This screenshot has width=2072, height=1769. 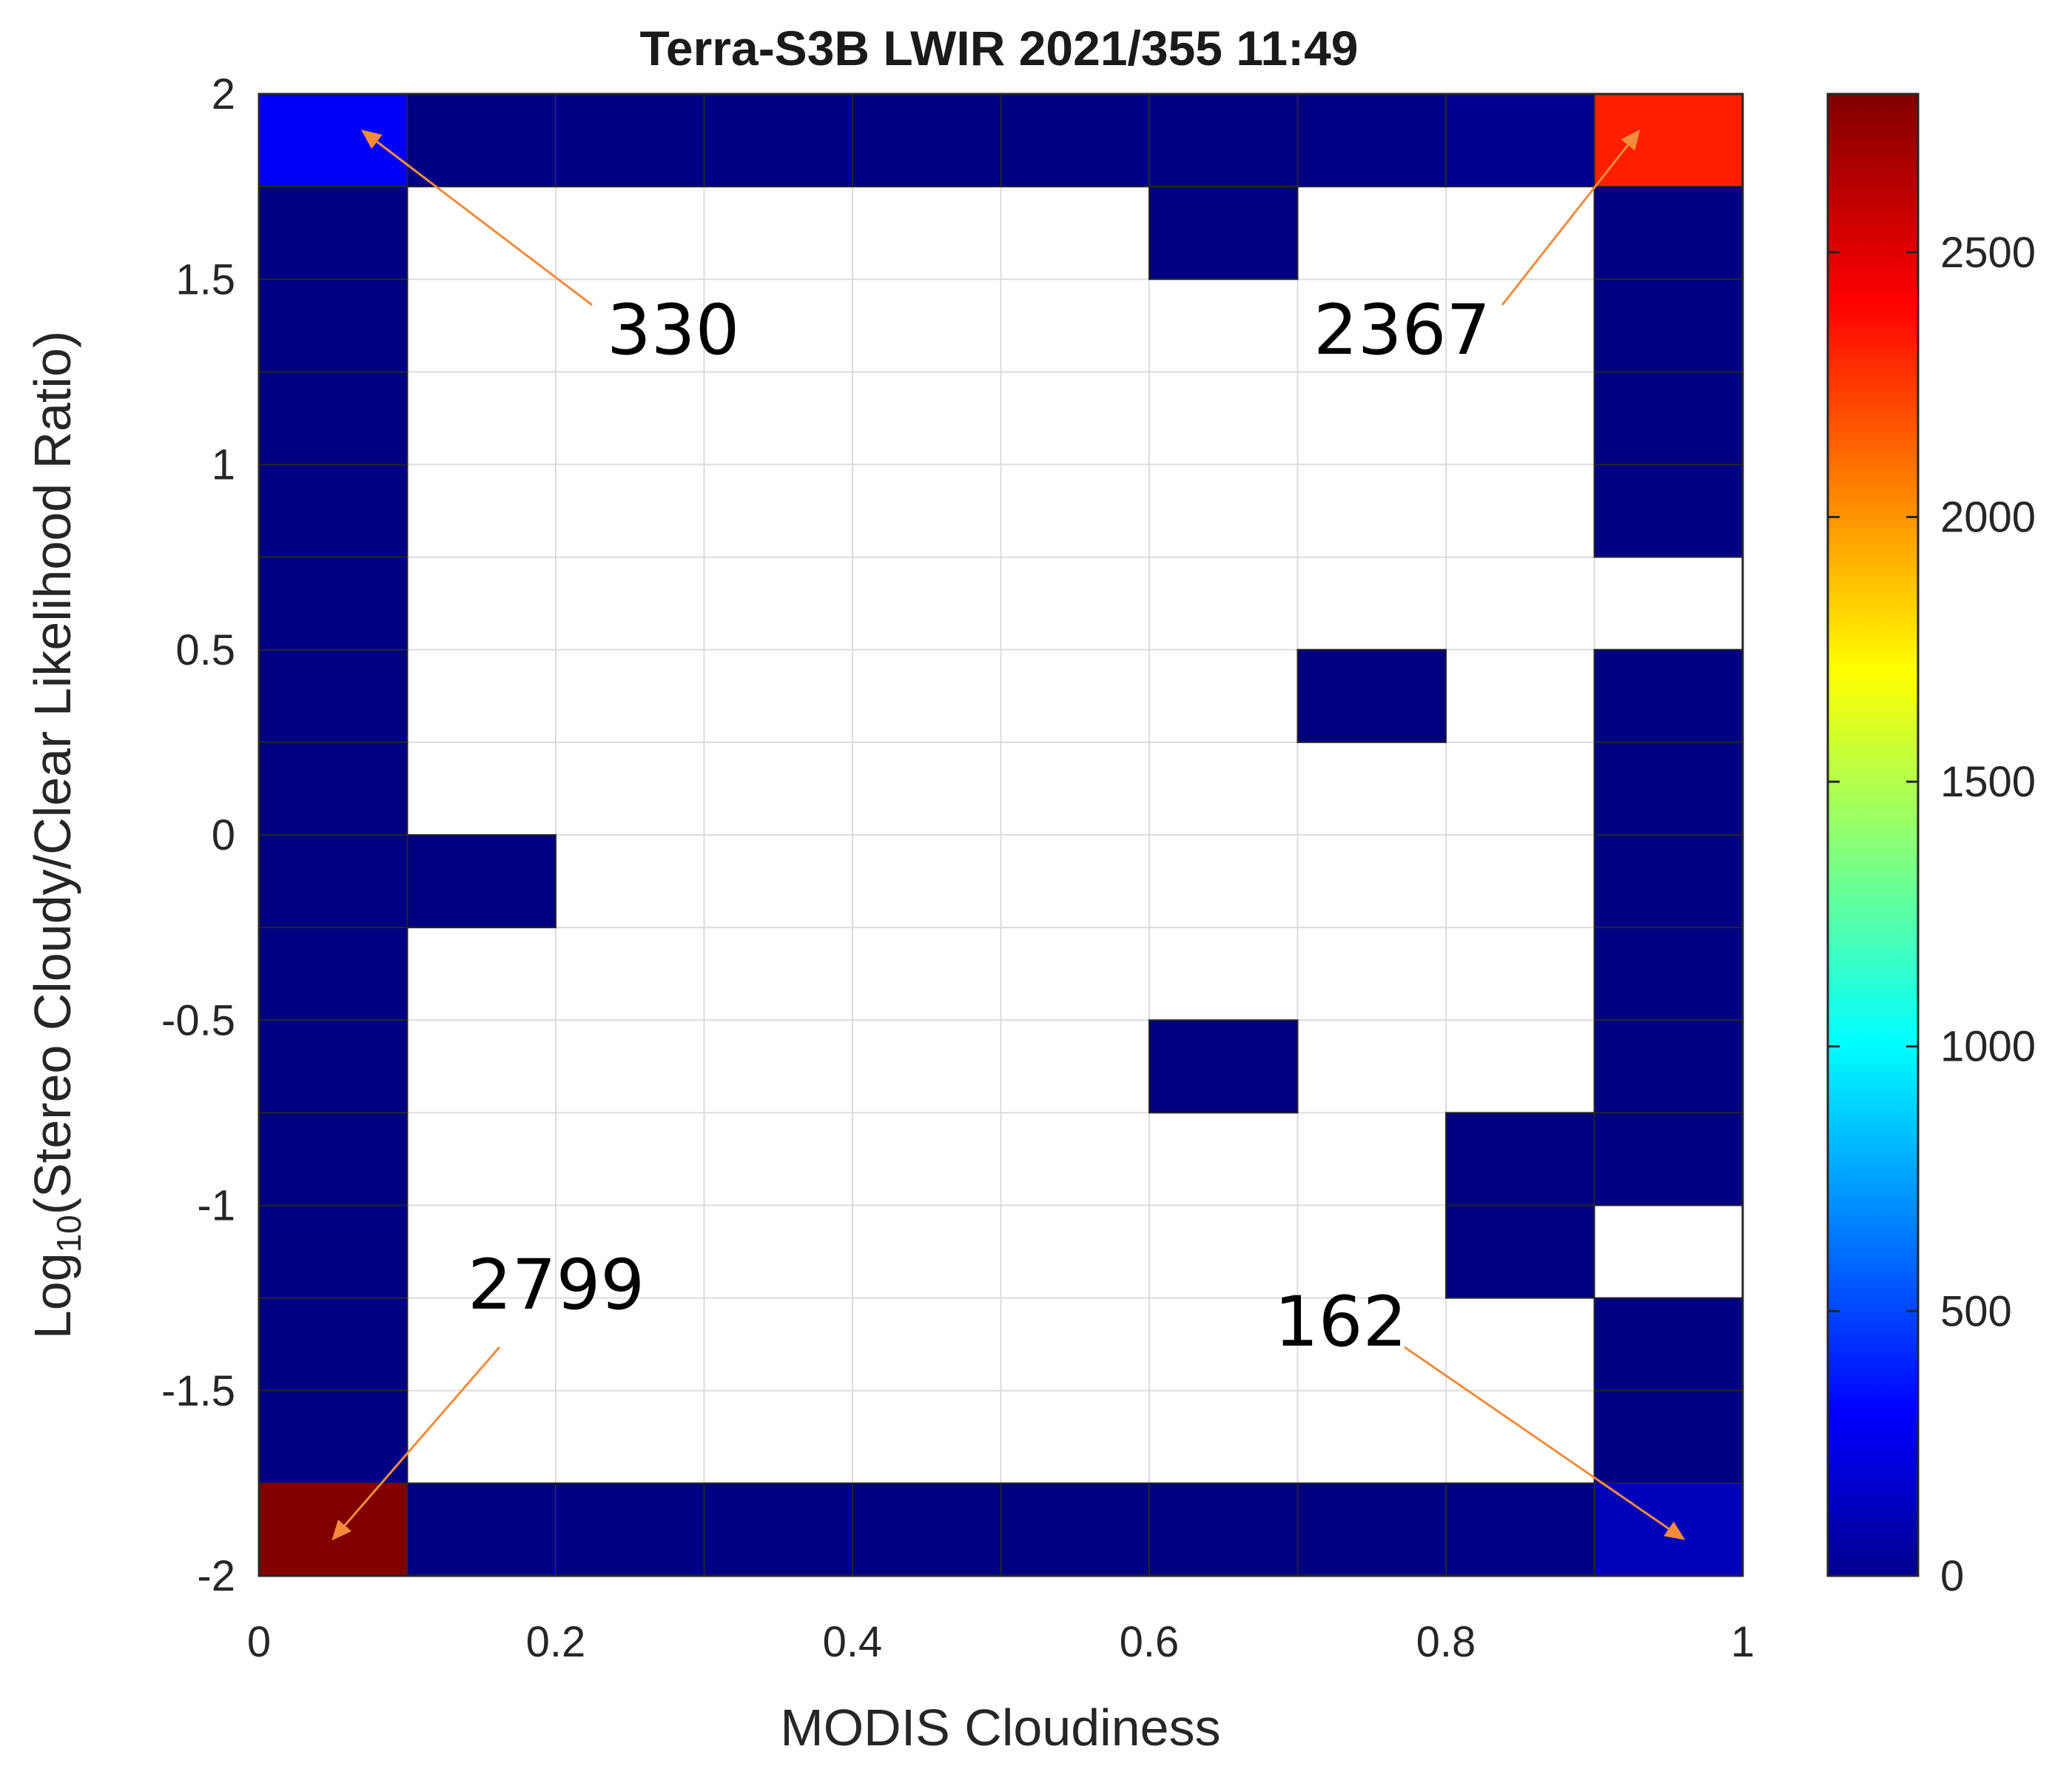 What do you see at coordinates (52, 1295) in the screenshot?
I see `y-axis-label-prefix: Log` at bounding box center [52, 1295].